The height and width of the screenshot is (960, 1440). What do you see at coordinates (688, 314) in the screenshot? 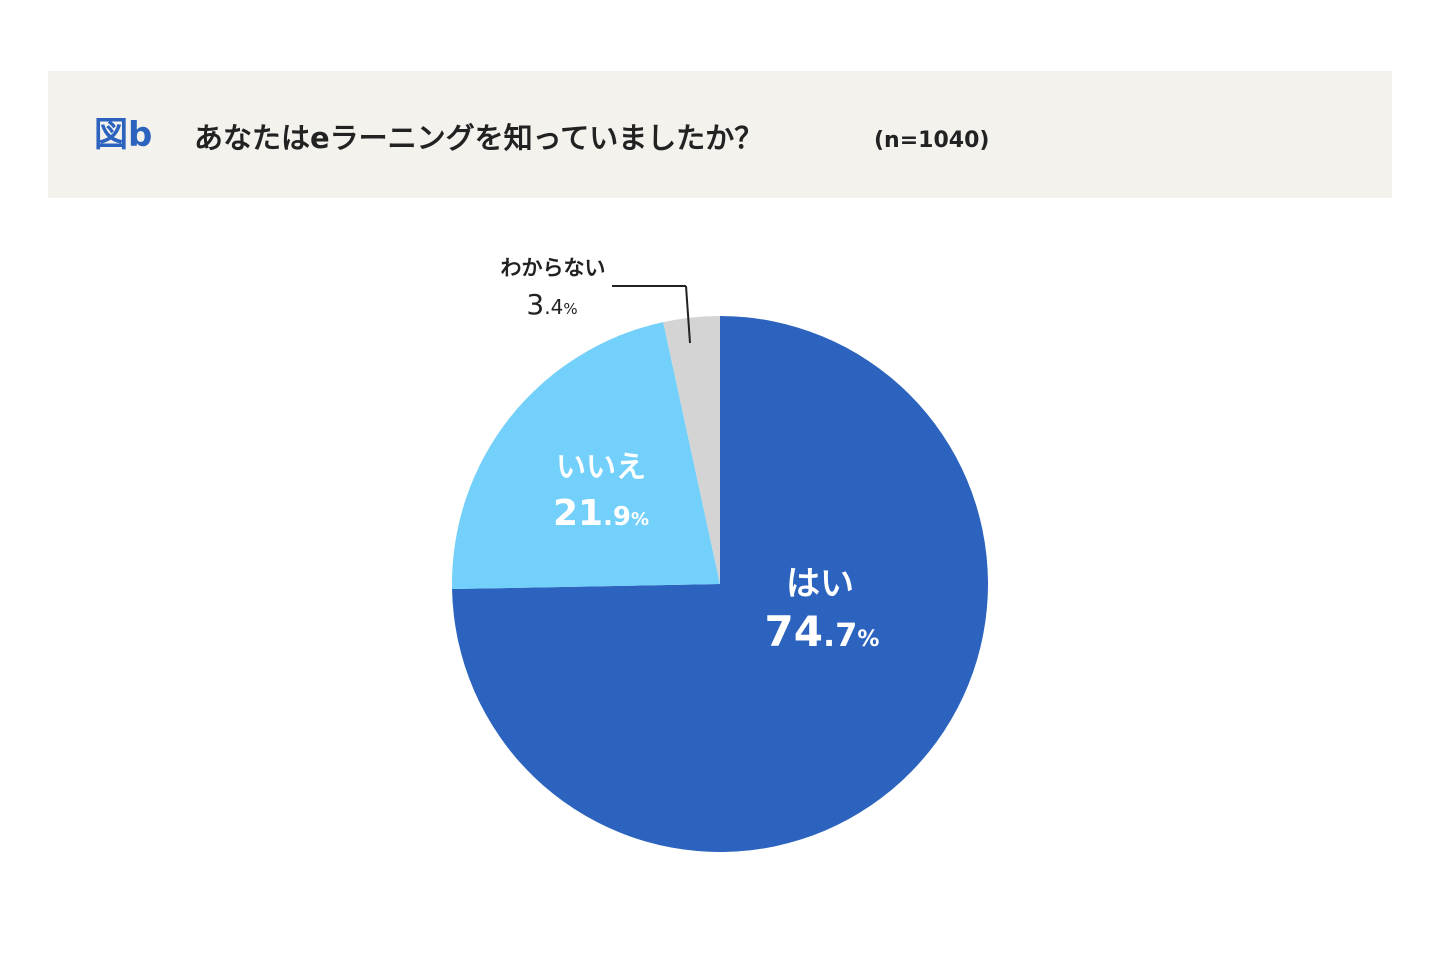
I see `leader-line-vertical` at bounding box center [688, 314].